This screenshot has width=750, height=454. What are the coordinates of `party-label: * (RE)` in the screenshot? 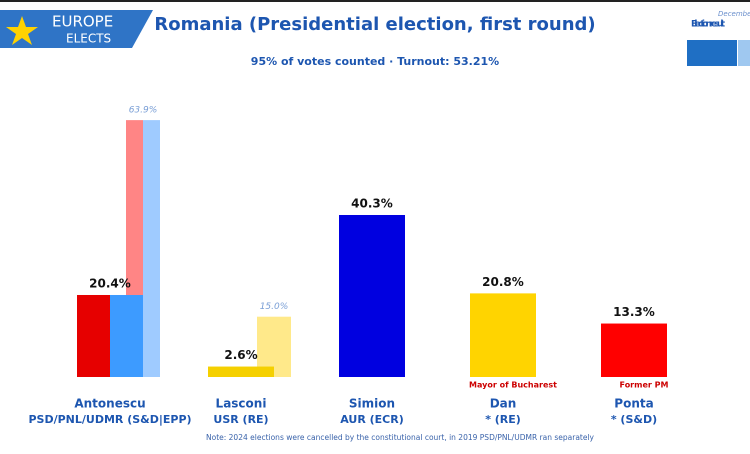 It's located at (503, 419).